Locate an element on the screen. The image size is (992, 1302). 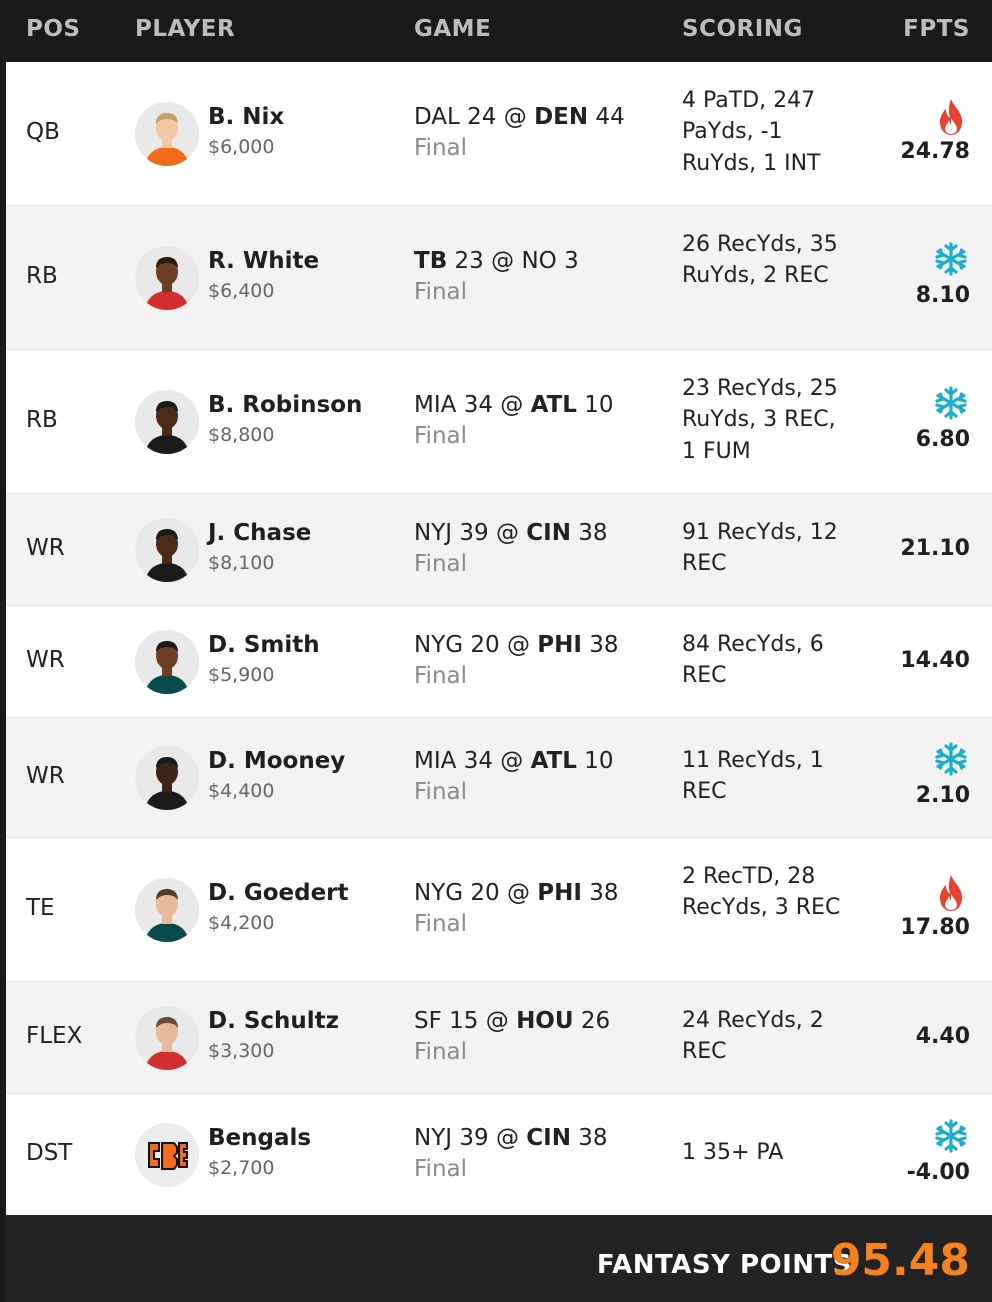
game-matchup: NYG 20 @ PHI 38 is located at coordinates (516, 645).